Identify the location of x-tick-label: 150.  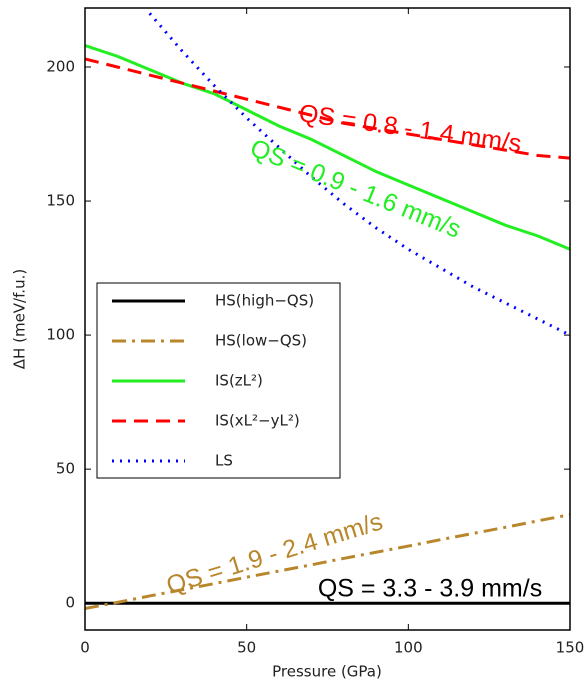
(570, 648).